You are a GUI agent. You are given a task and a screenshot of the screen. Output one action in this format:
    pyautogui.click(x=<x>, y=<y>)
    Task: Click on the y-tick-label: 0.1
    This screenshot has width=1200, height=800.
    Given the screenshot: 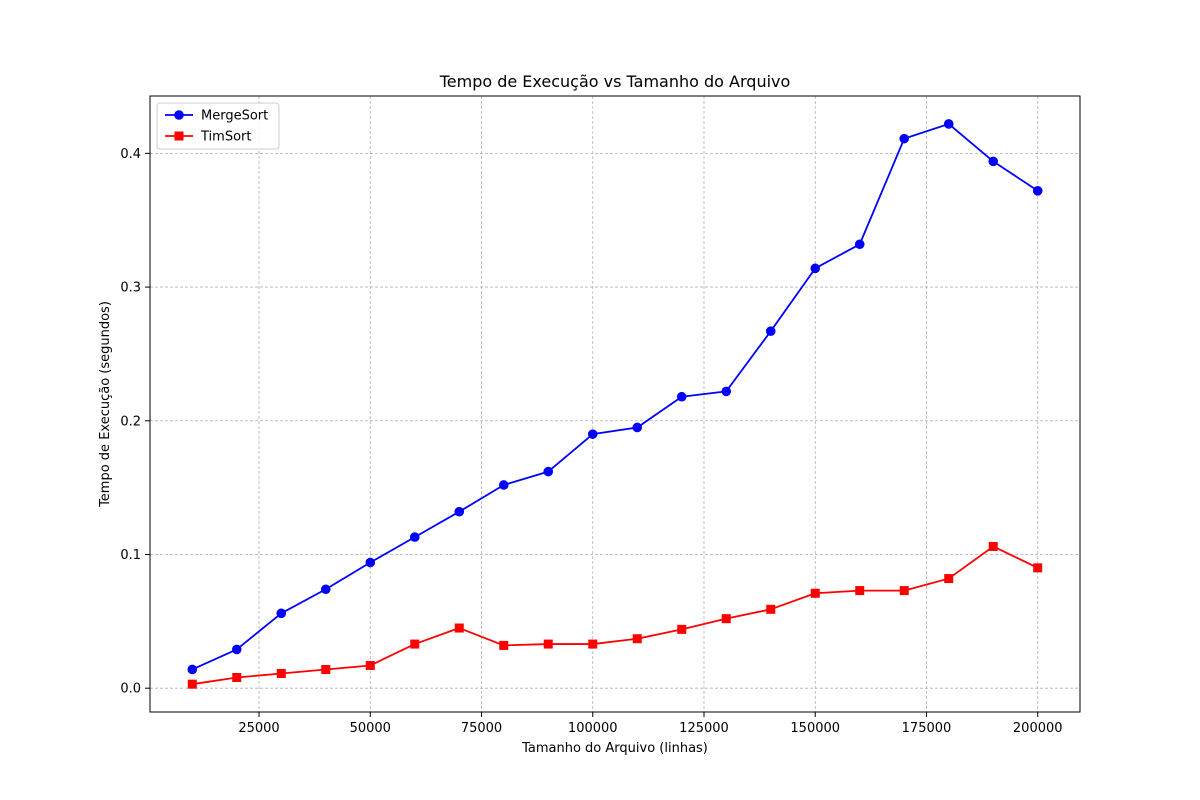 What is the action you would take?
    pyautogui.click(x=130, y=555)
    